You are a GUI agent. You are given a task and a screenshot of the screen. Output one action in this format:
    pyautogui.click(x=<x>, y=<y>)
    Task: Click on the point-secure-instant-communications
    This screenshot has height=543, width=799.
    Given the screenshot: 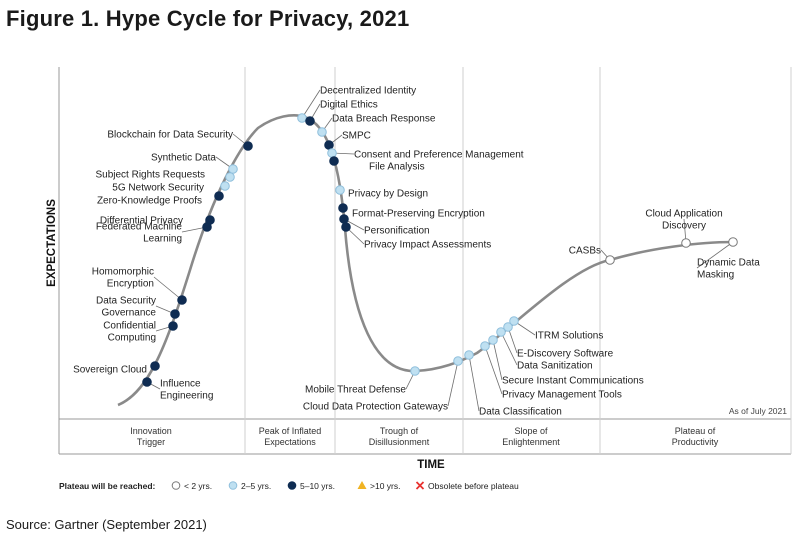 What is the action you would take?
    pyautogui.click(x=493, y=340)
    